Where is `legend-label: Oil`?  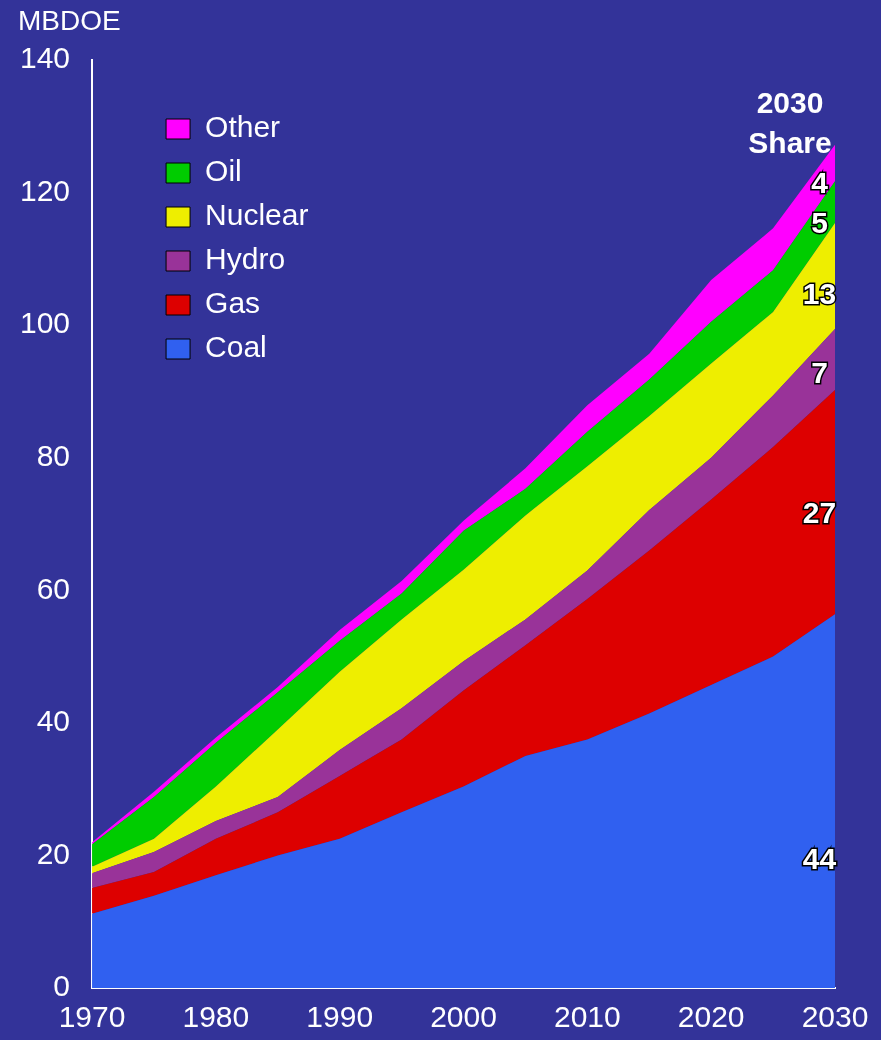
legend-label: Oil is located at coordinates (223, 171).